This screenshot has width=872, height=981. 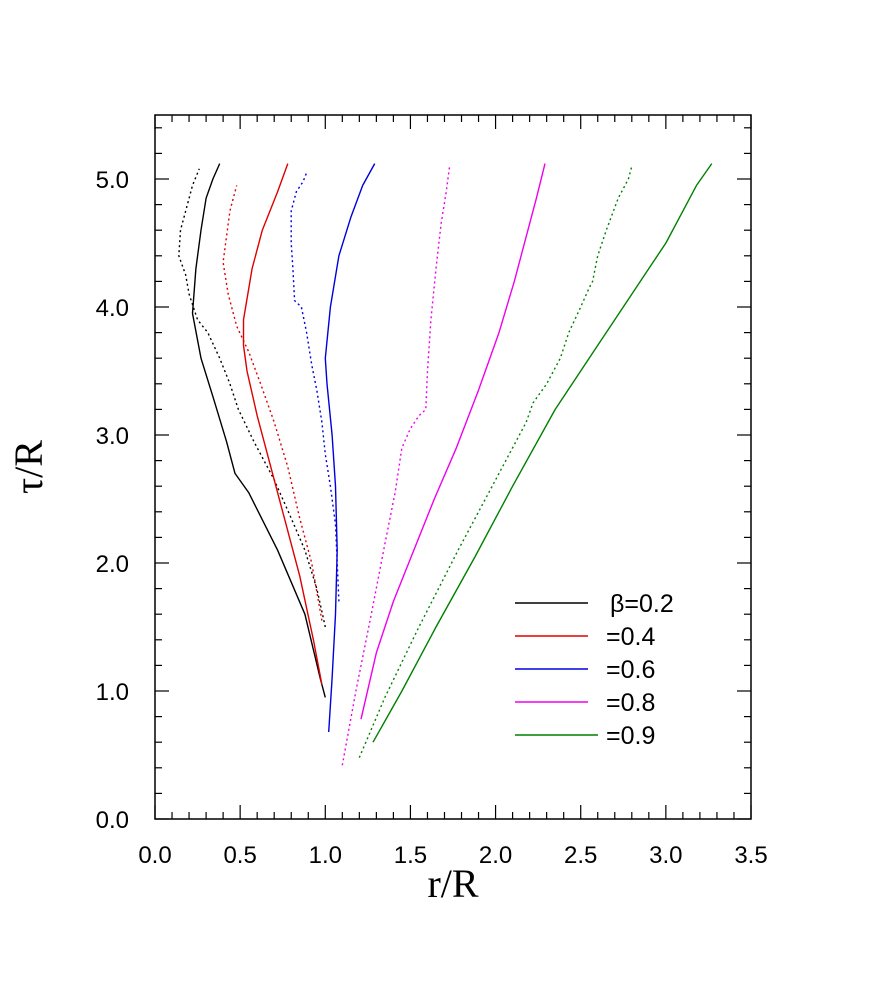 I want to click on y-tick-label: 0.0, so click(x=112, y=820).